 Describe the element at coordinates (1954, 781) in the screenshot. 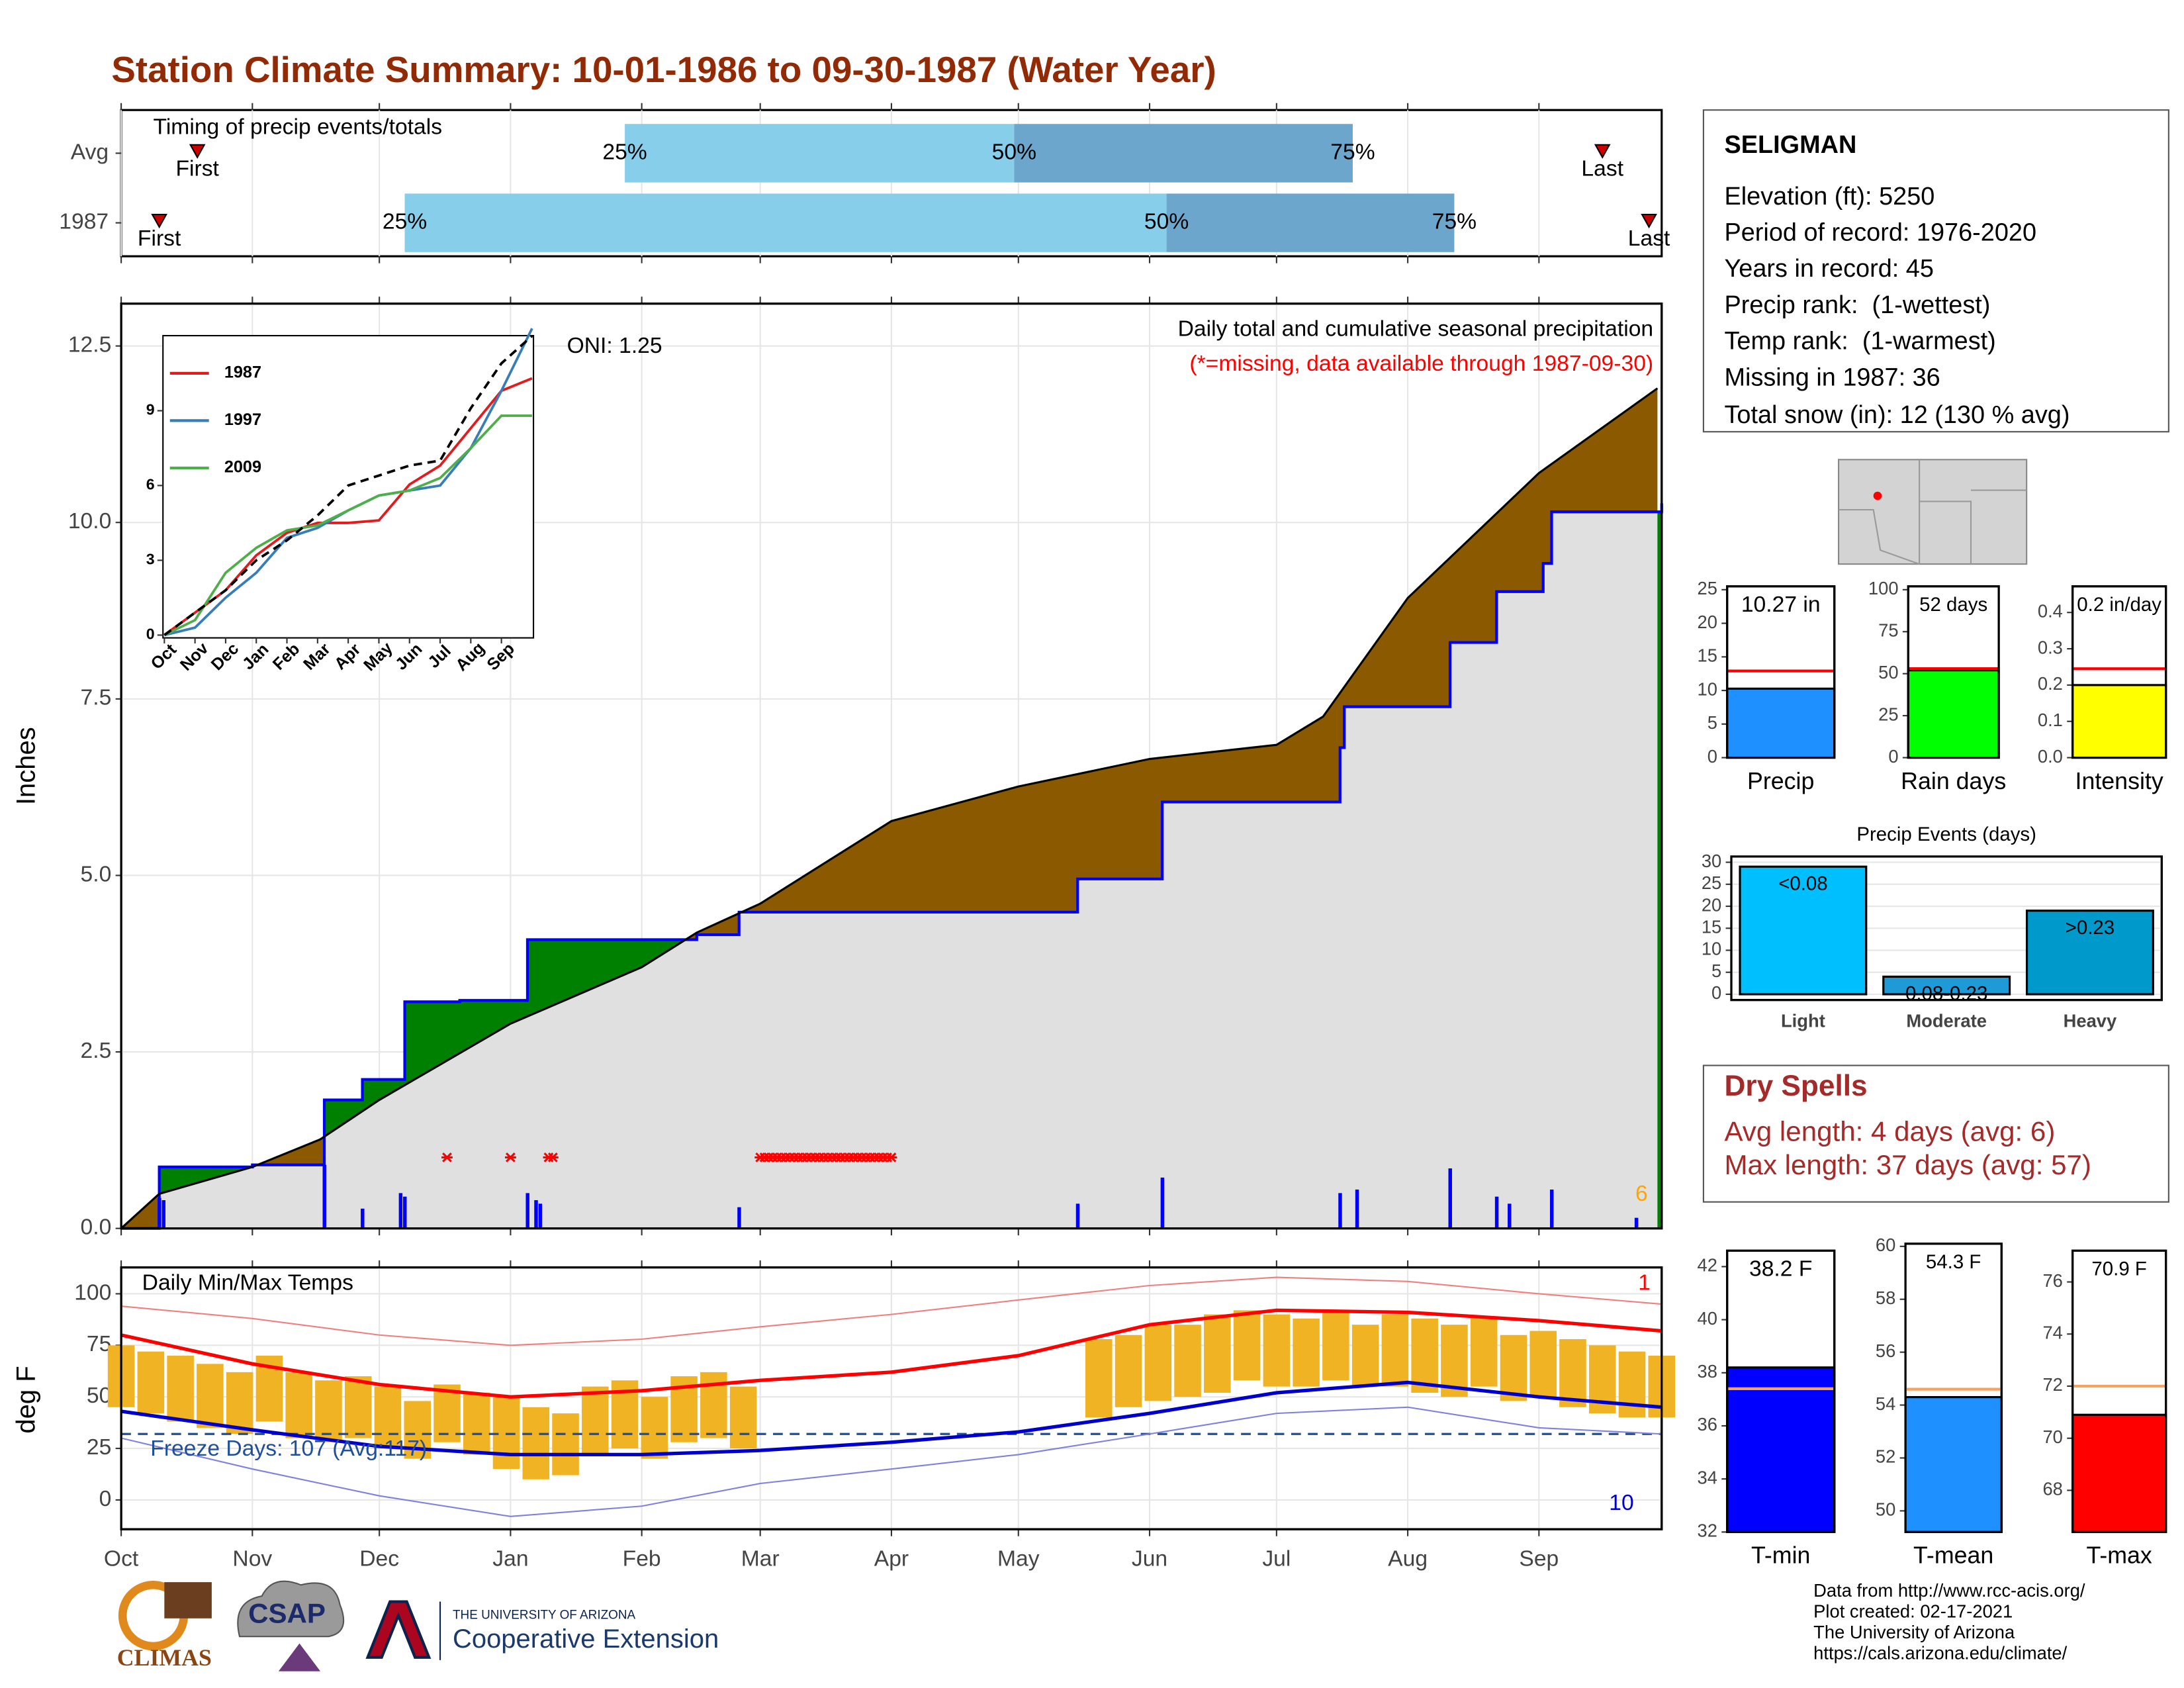

I see `x-tick-label: Rain days` at that location.